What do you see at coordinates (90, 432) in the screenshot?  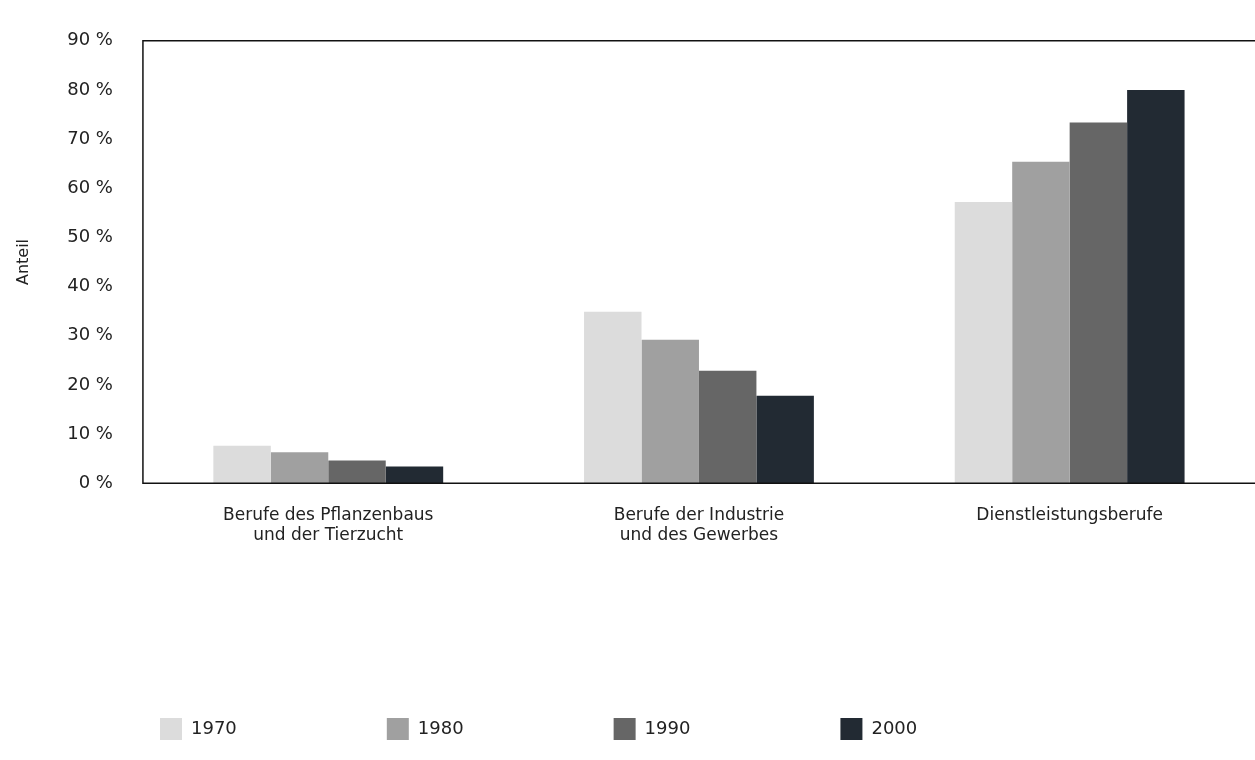 I see `y-tick-label: 10 %` at bounding box center [90, 432].